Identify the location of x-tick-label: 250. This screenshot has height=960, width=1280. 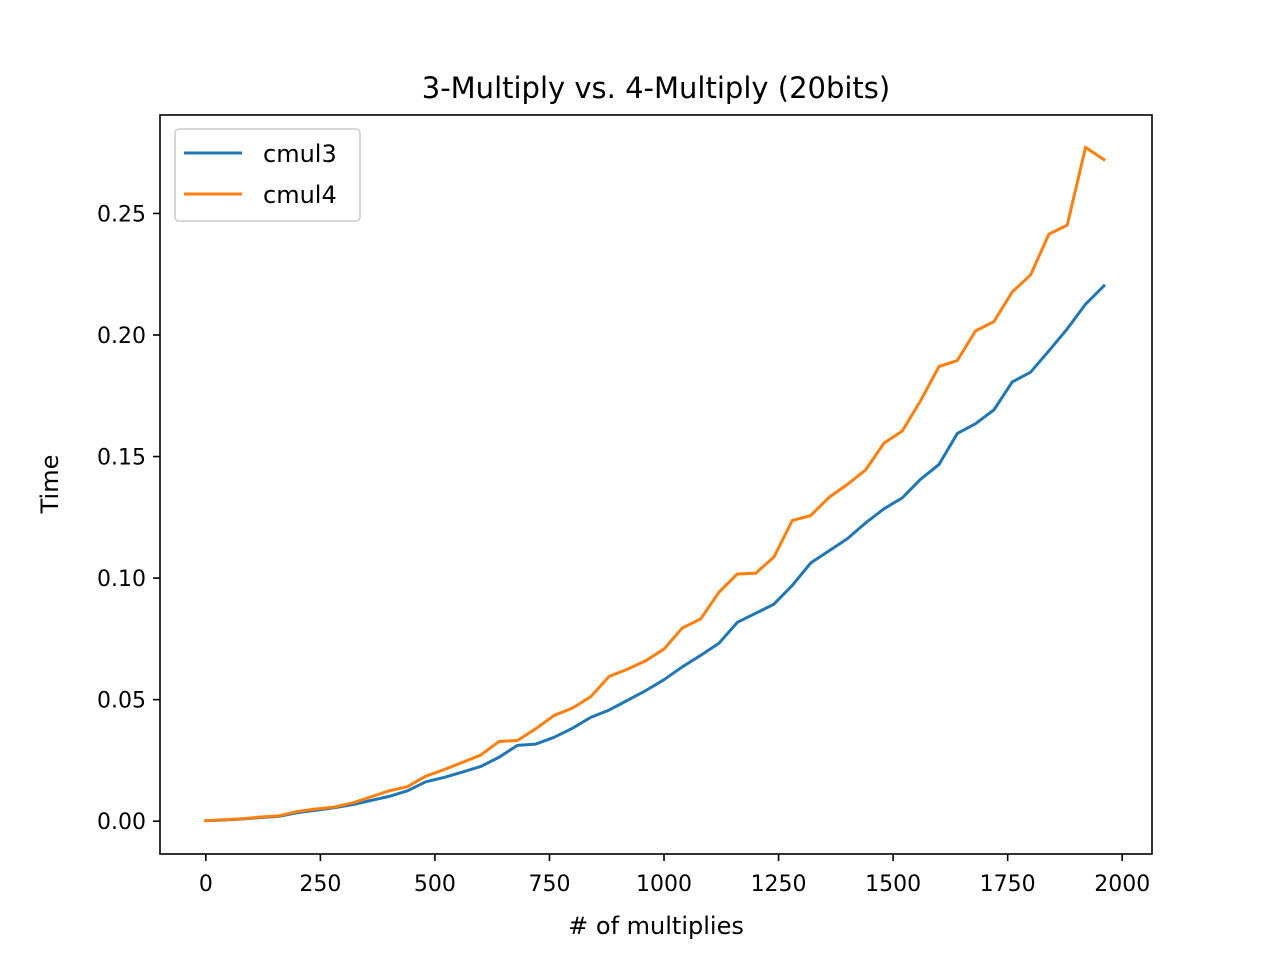
(320, 884).